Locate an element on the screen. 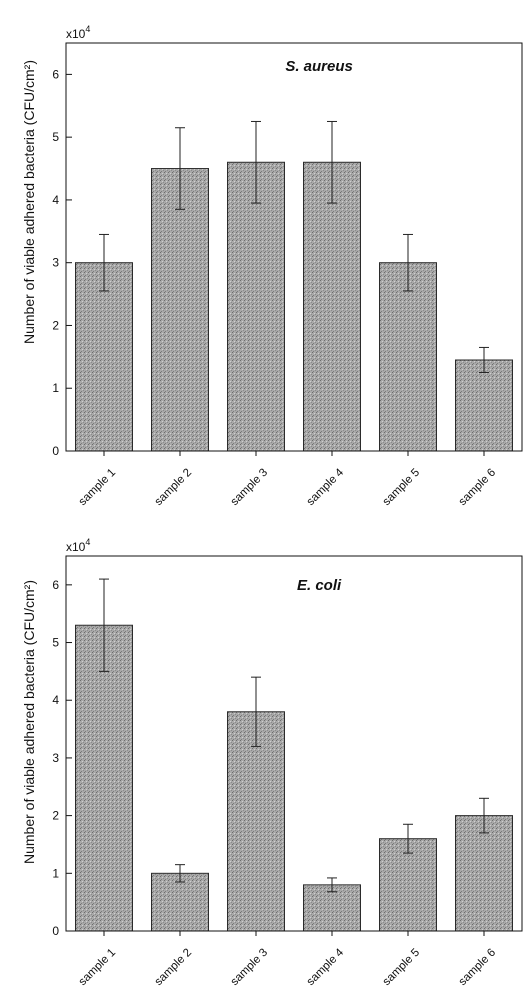 This screenshot has height=1006, width=526. chart-title: E. coli is located at coordinates (319, 585).